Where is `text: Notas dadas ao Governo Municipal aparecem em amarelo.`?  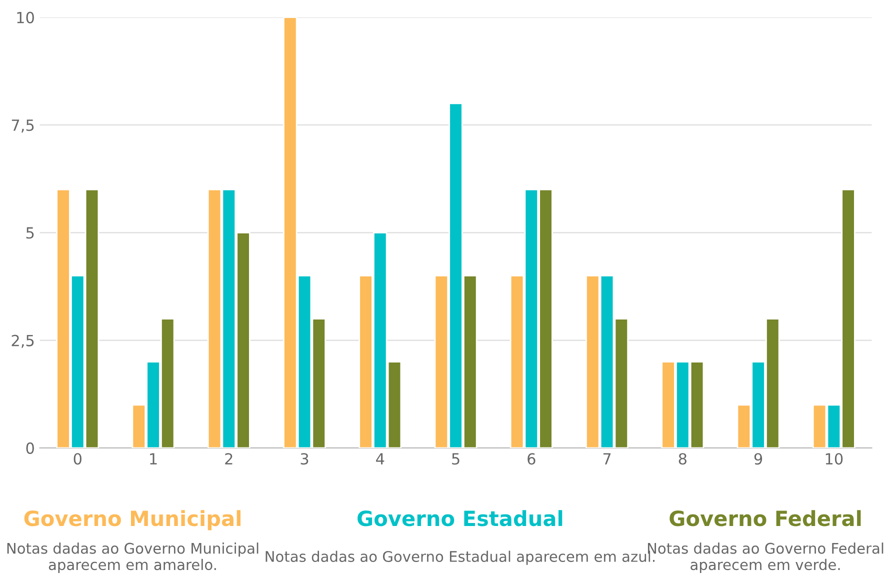 text: Notas dadas ao Governo Municipal aparecem em amarelo. is located at coordinates (132, 557).